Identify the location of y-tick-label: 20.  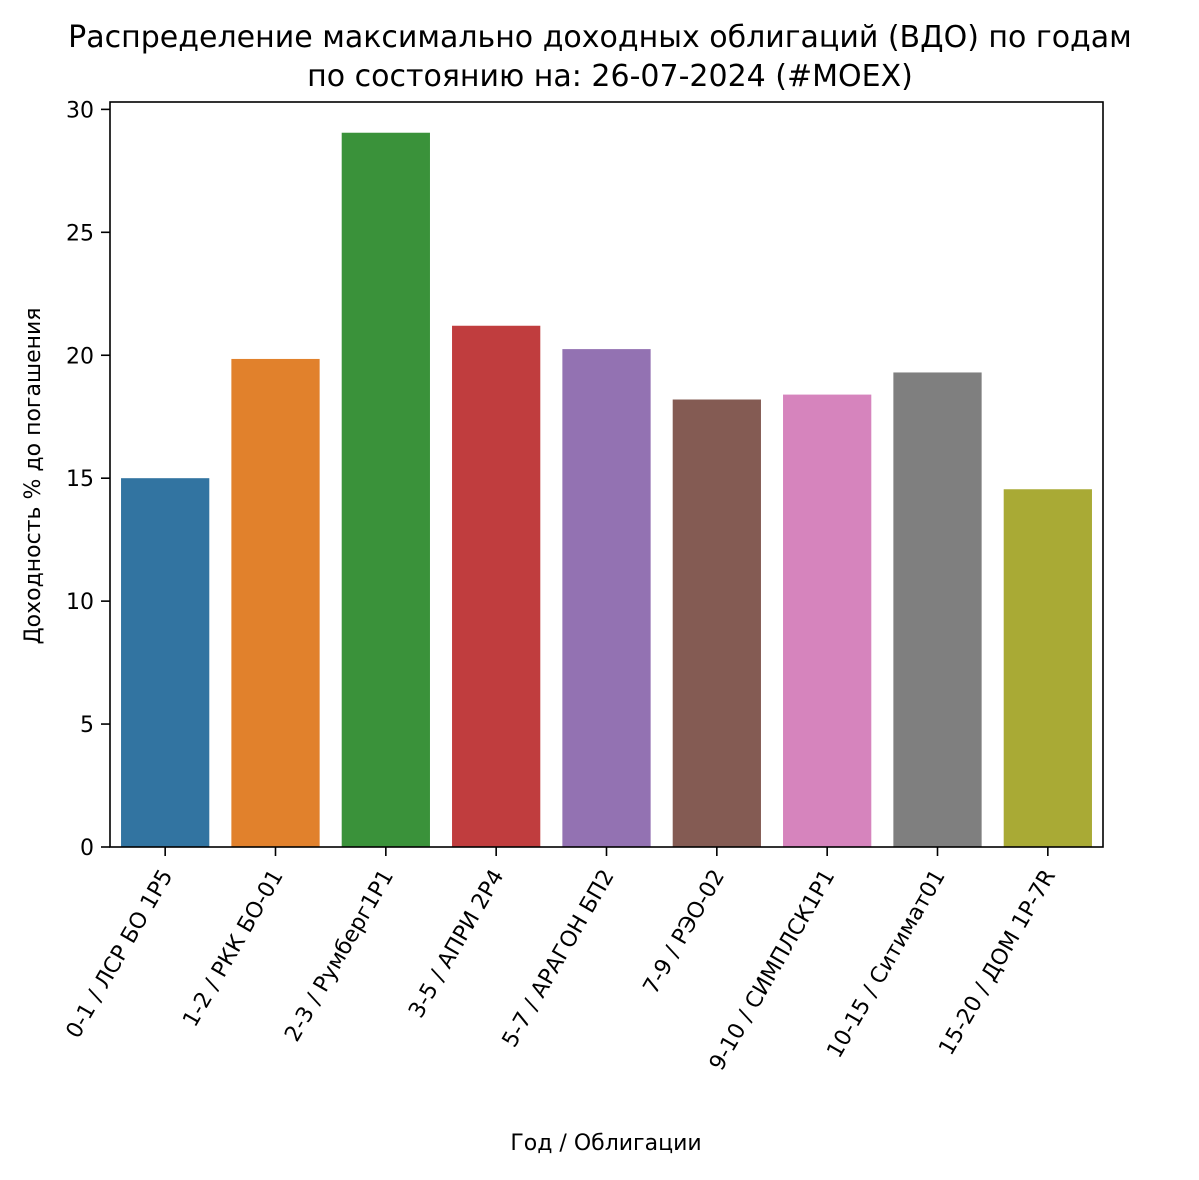
(80, 356).